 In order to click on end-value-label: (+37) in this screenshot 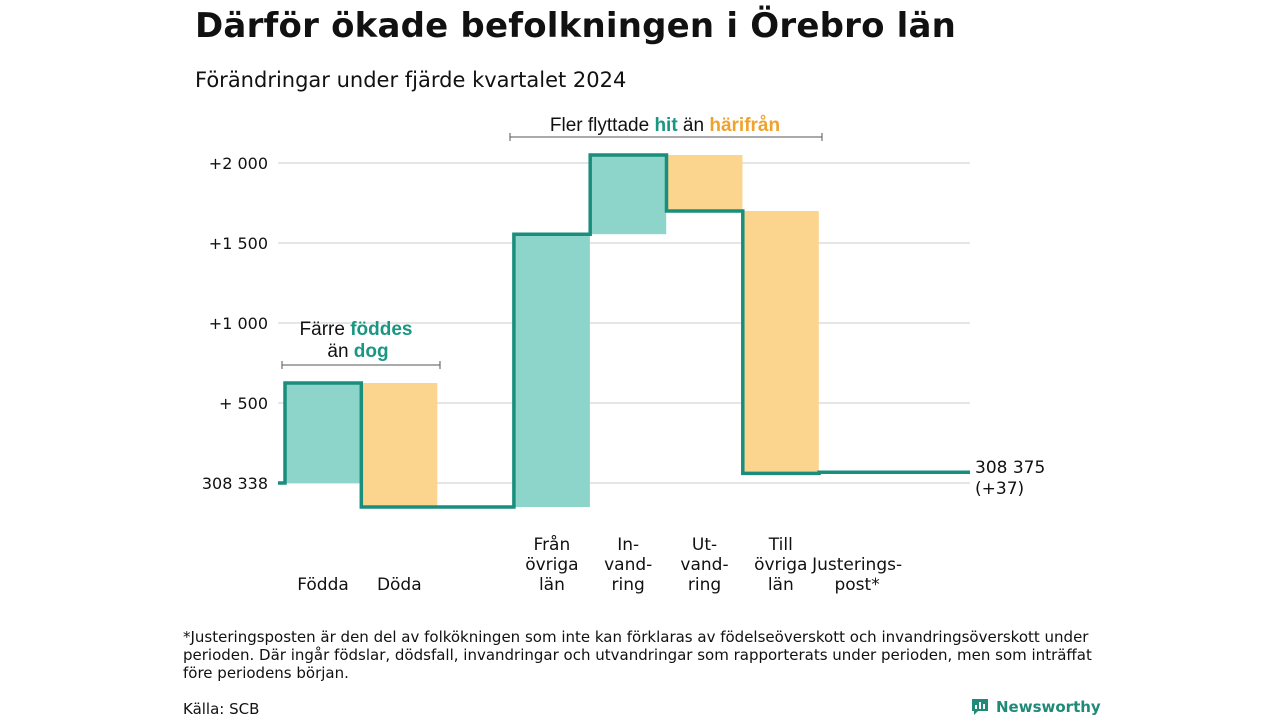, I will do `click(999, 489)`.